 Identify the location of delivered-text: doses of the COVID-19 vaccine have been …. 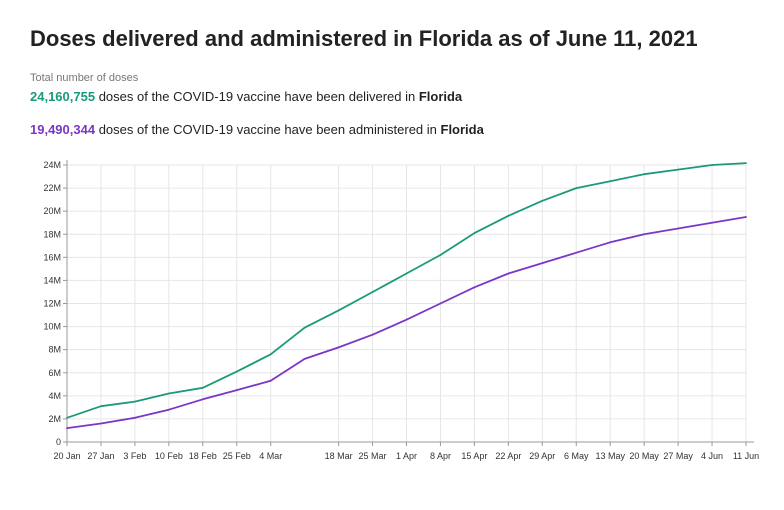
(257, 96).